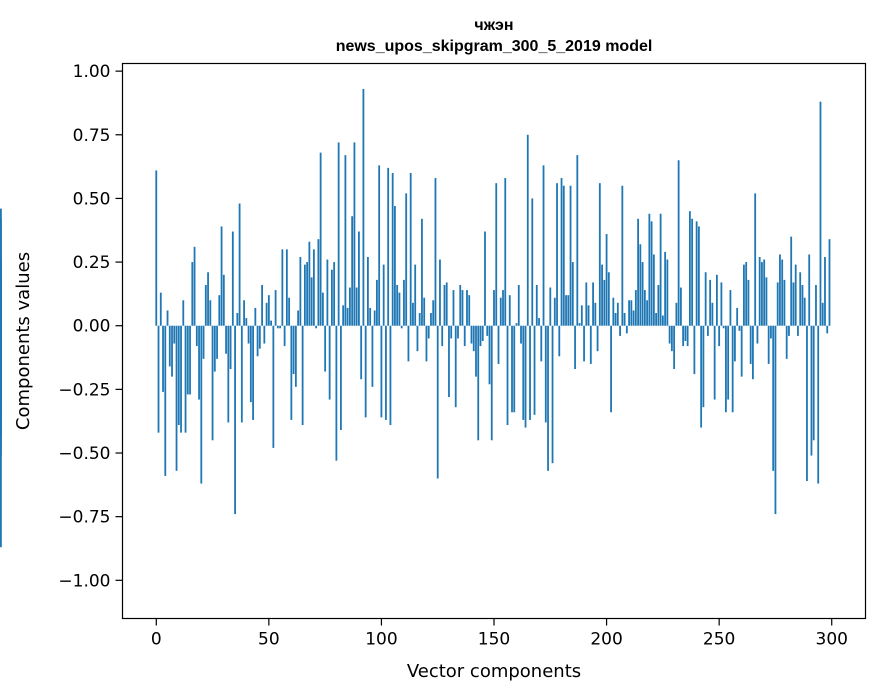  Describe the element at coordinates (92, 327) in the screenshot. I see `y-tick-label: 0.00` at that location.